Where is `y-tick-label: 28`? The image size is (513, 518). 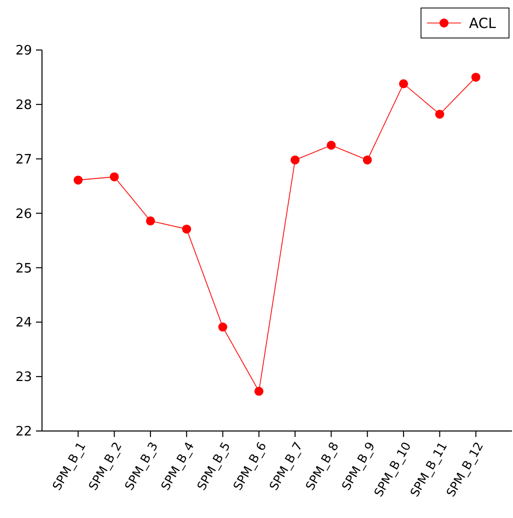
y-tick-label: 28 is located at coordinates (23, 105).